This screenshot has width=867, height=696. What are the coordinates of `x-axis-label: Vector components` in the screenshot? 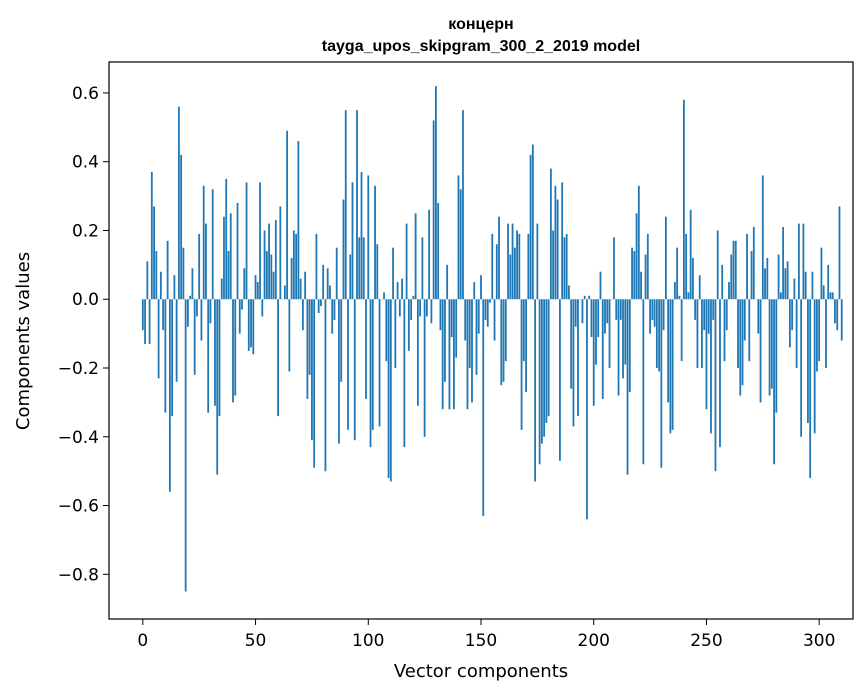 It's located at (481, 671).